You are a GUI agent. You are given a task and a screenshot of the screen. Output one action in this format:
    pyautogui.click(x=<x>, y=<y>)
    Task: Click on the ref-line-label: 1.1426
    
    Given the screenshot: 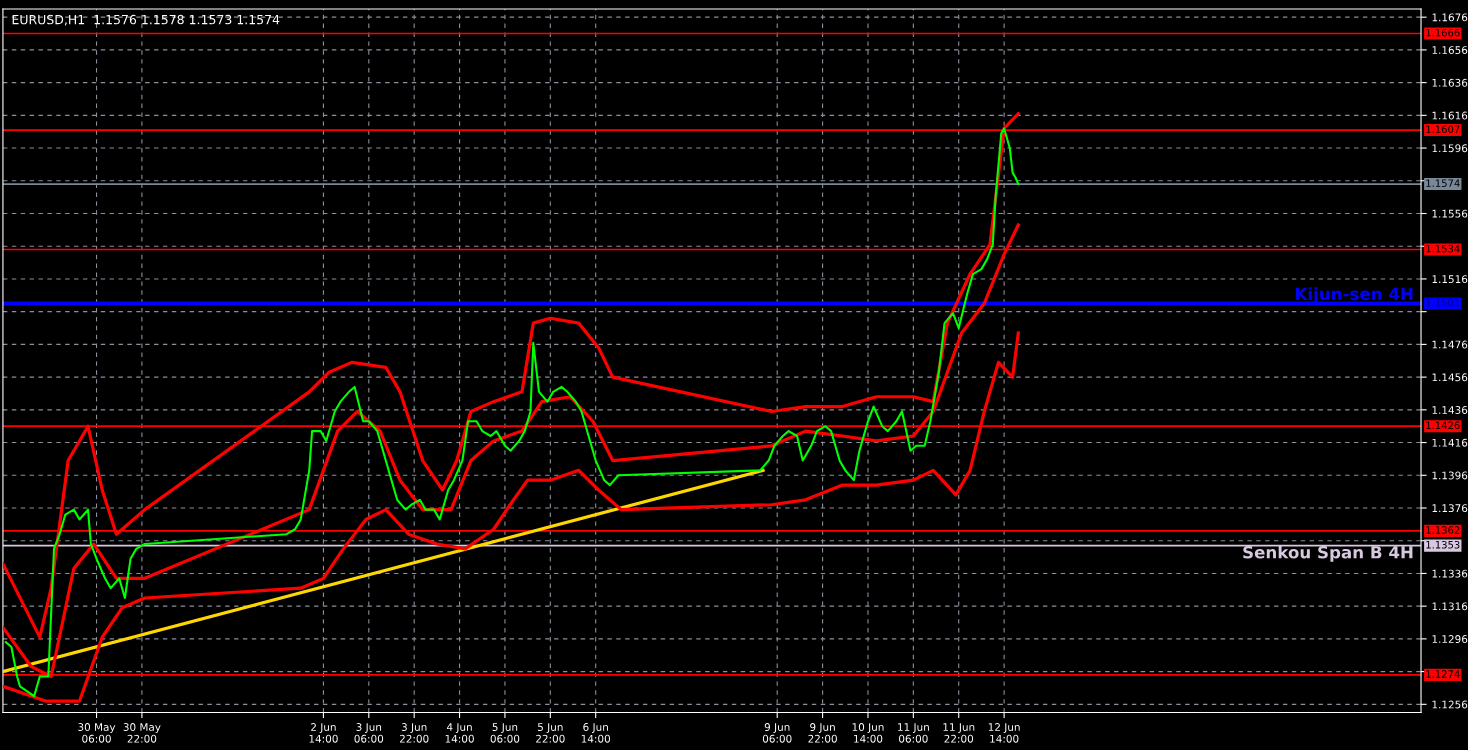 What is the action you would take?
    pyautogui.click(x=1443, y=425)
    